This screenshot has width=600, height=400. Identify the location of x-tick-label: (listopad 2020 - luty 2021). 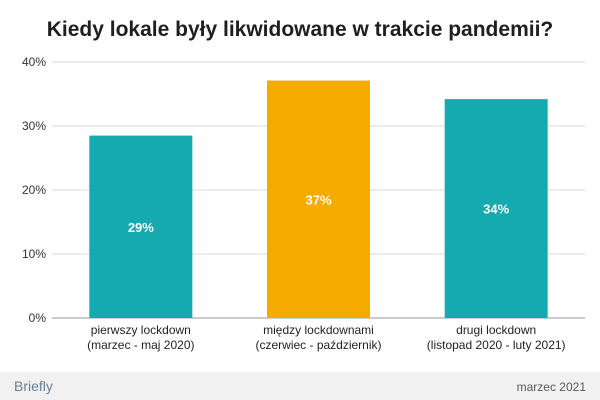
(496, 345).